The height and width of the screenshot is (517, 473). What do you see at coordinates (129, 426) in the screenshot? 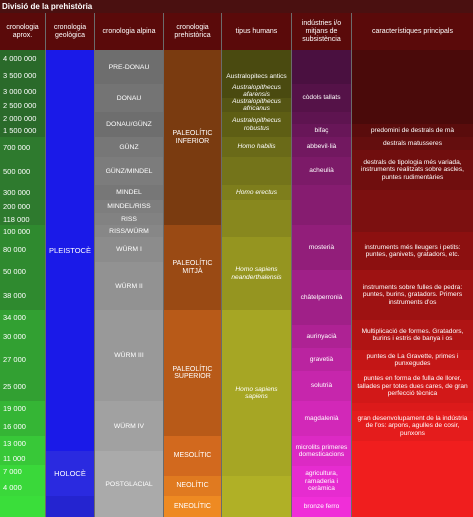
I see `alpina-wurm-4: WÜRM IV` at bounding box center [129, 426].